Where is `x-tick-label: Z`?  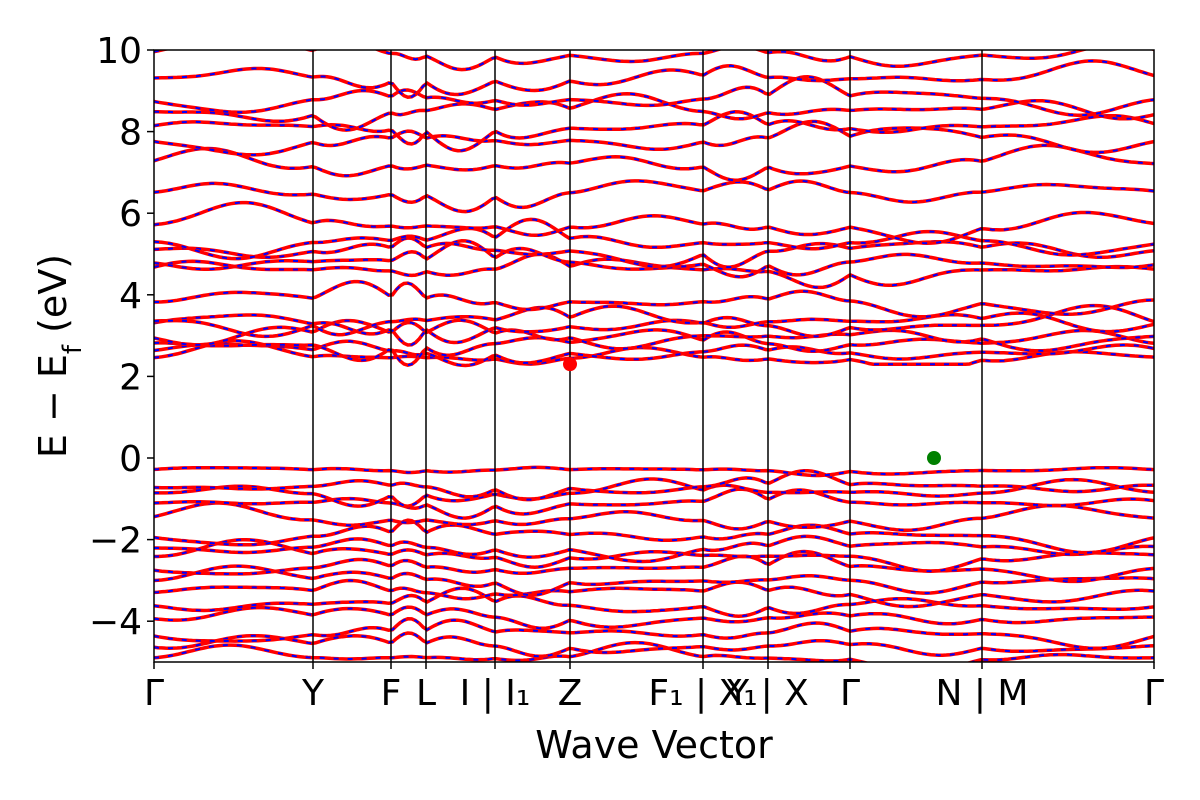 x-tick-label: Z is located at coordinates (570, 693).